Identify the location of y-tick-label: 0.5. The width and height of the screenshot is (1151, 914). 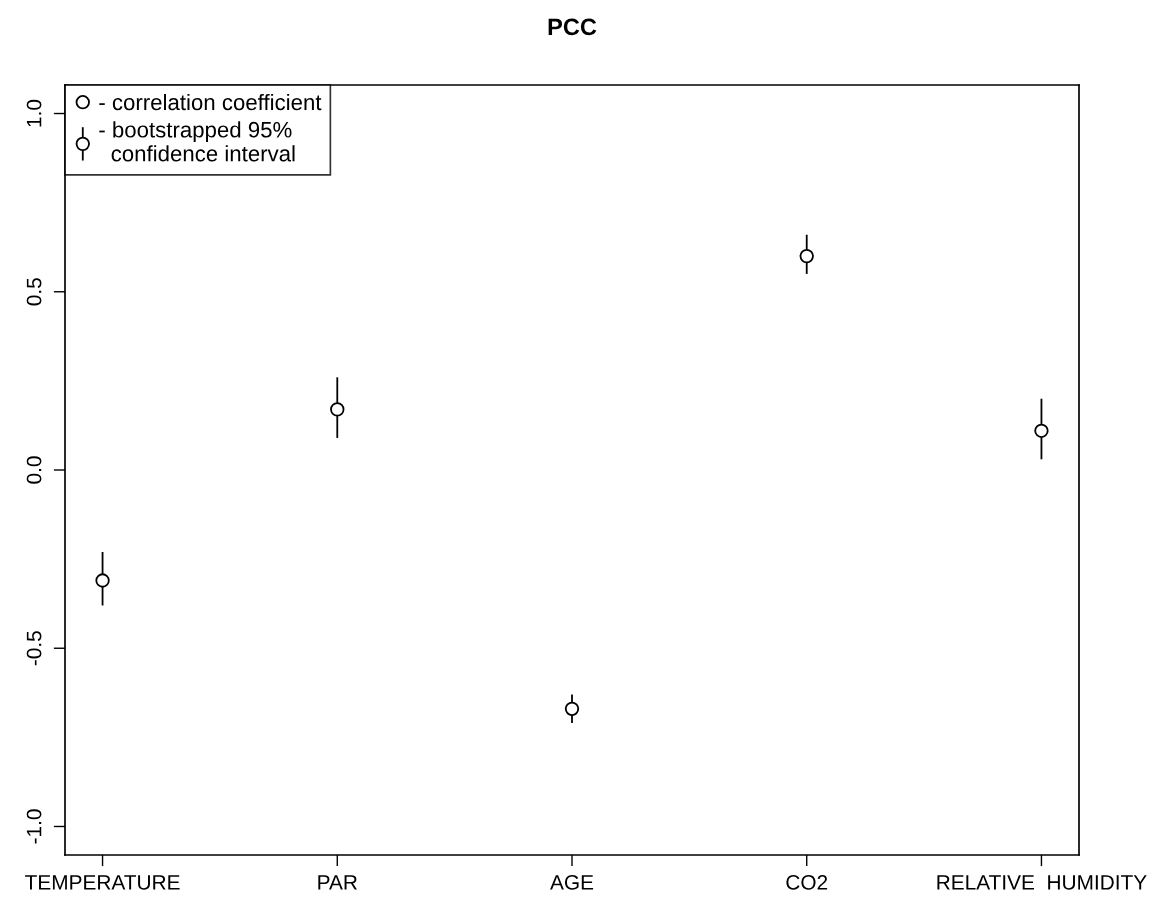
(34, 292).